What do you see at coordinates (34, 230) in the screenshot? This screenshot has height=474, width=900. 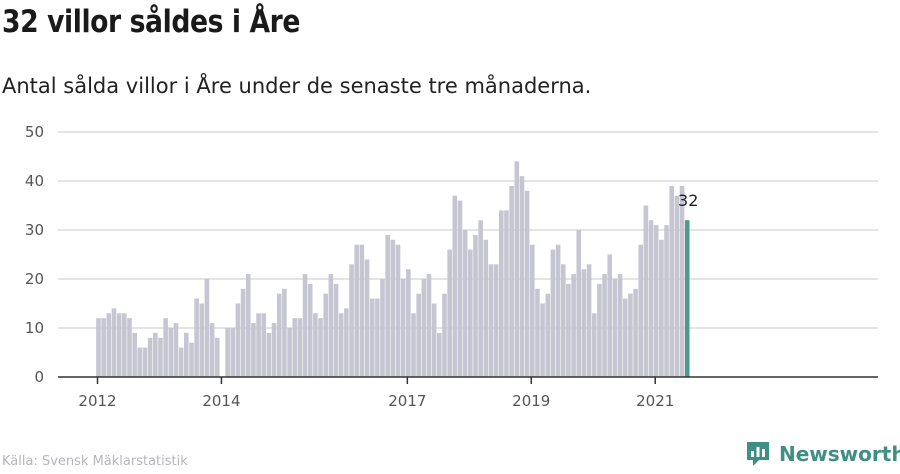 I see `y-tick-label: 30` at bounding box center [34, 230].